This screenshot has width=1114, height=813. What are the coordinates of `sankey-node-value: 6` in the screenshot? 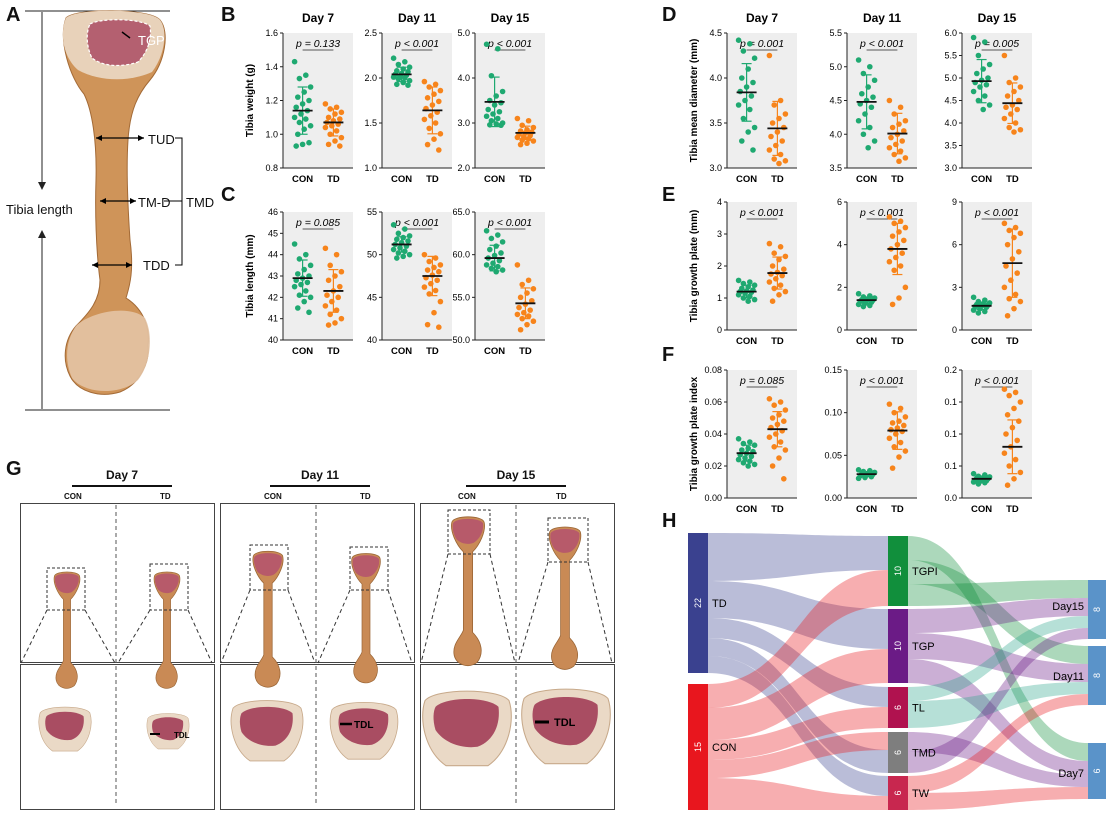 It's located at (898, 752).